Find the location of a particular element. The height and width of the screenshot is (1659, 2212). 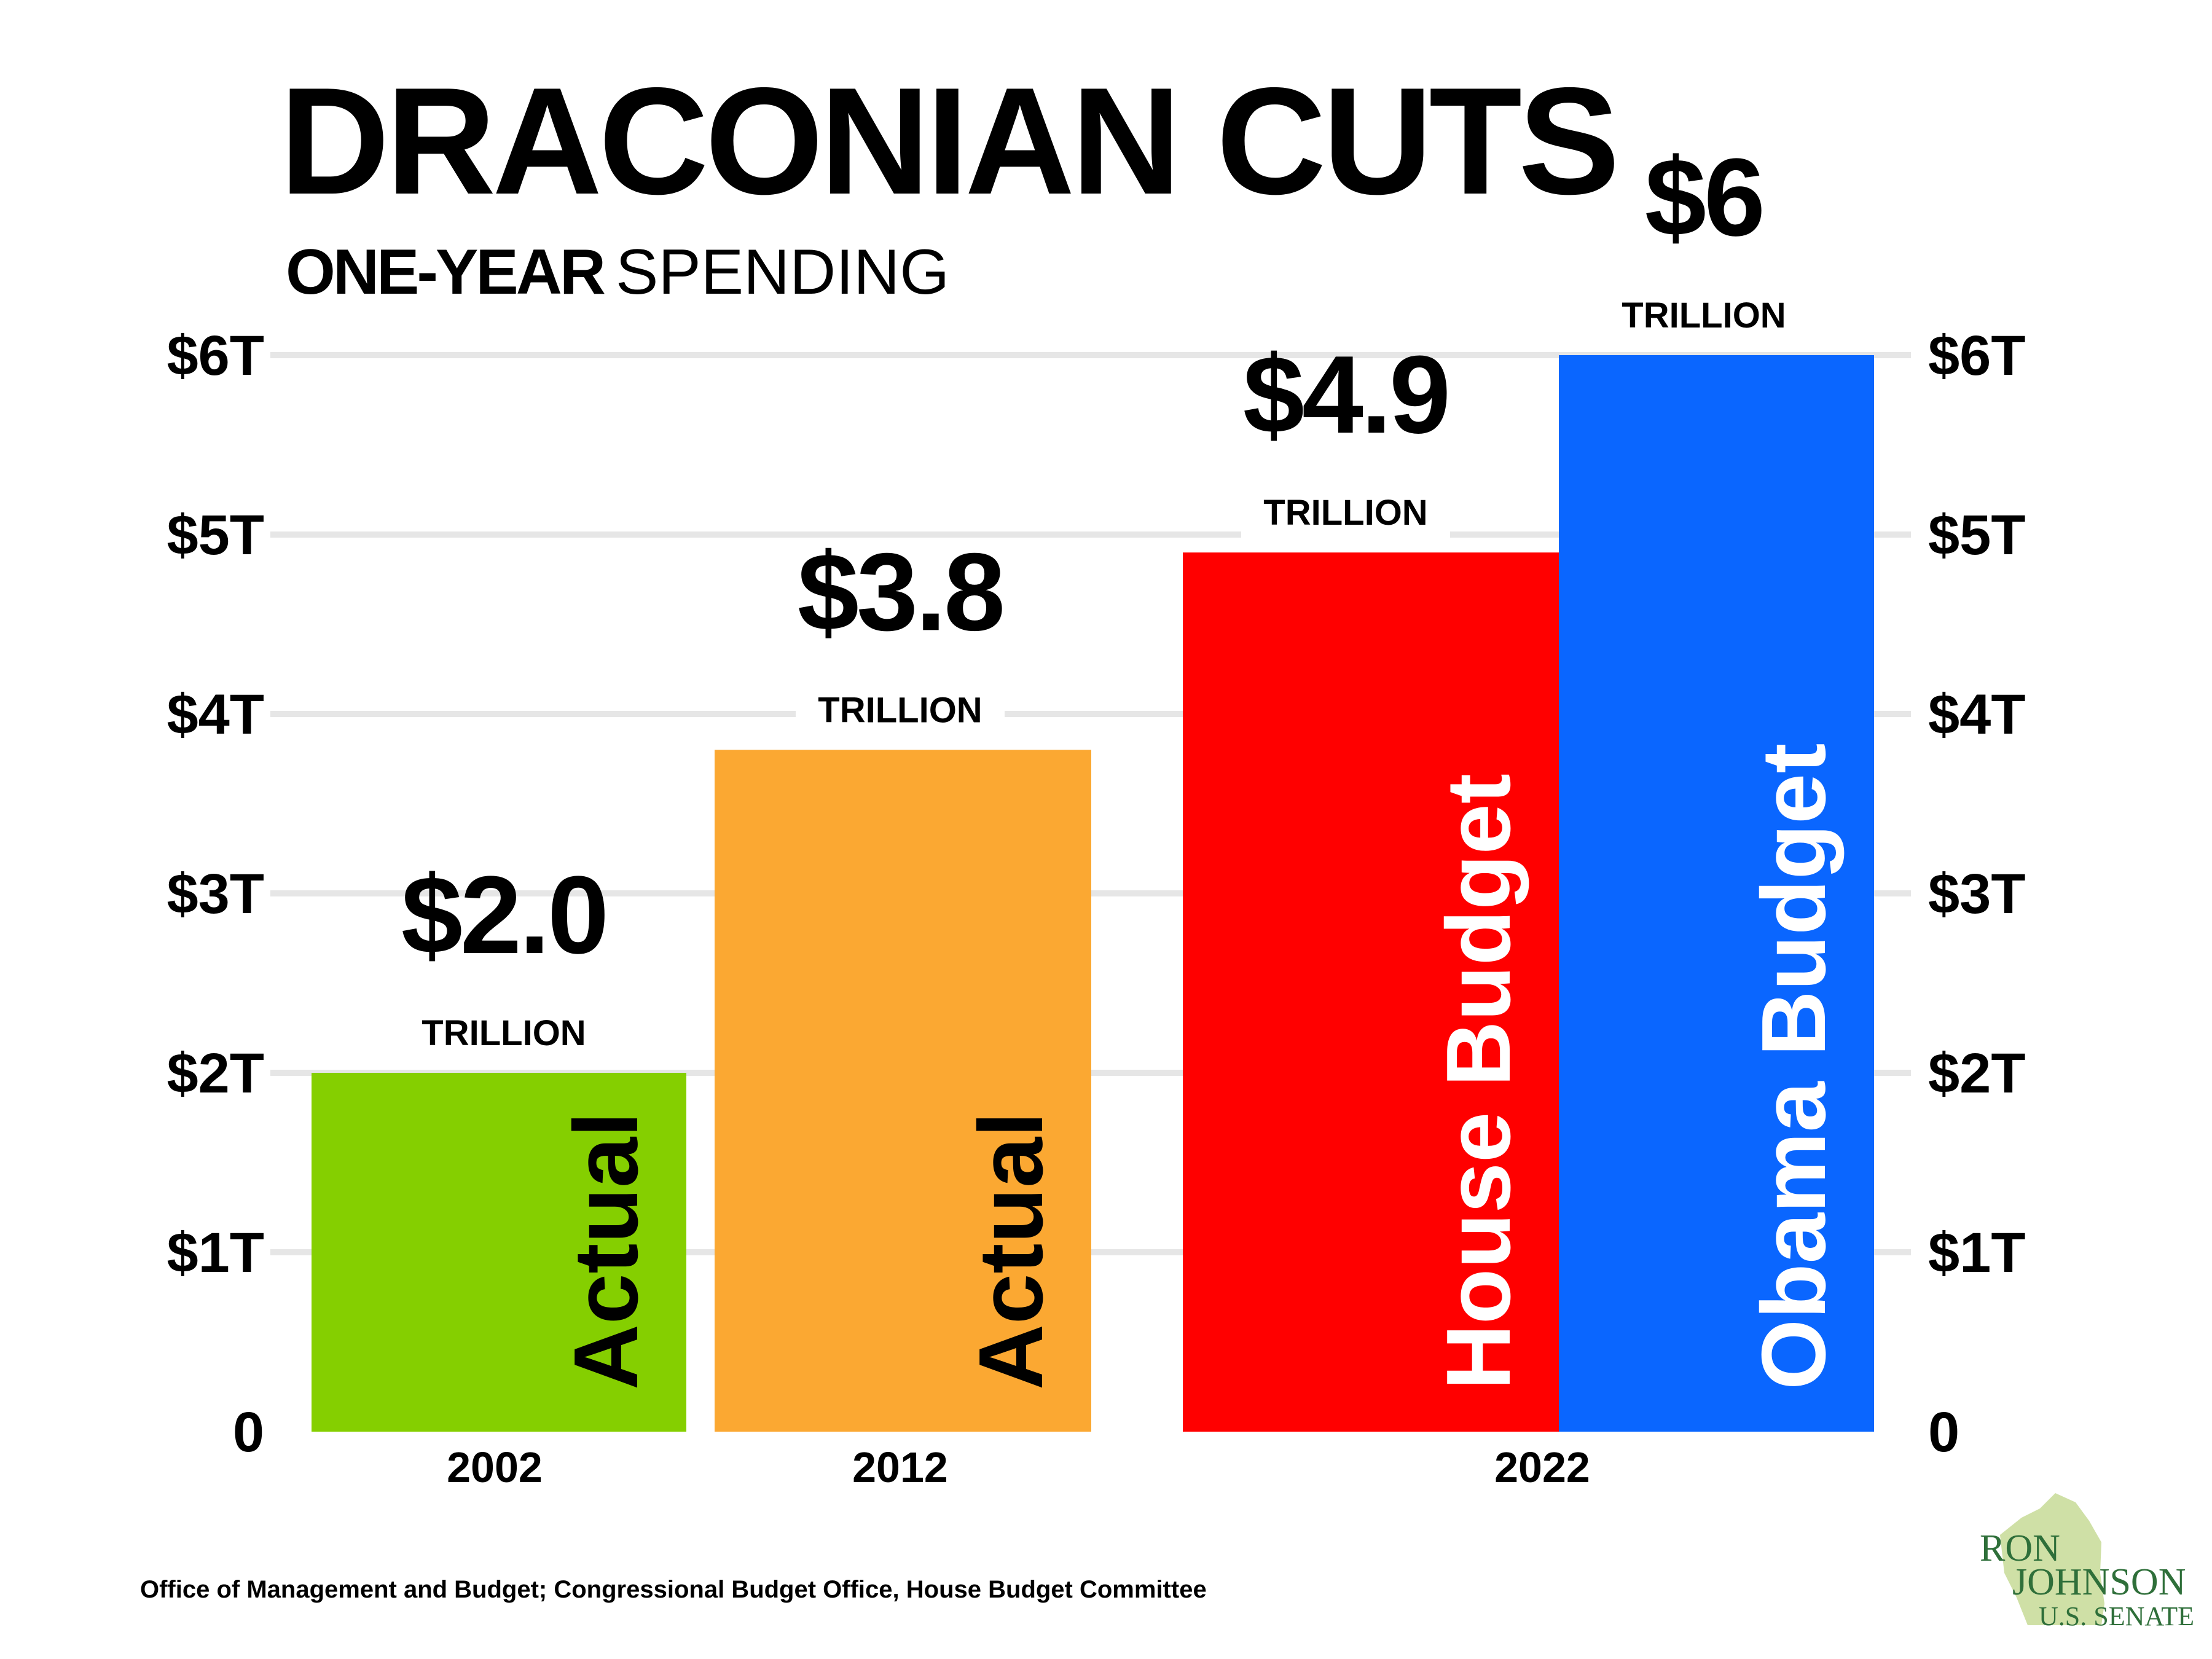

y-tick-label-right: $6T is located at coordinates (1977, 355).